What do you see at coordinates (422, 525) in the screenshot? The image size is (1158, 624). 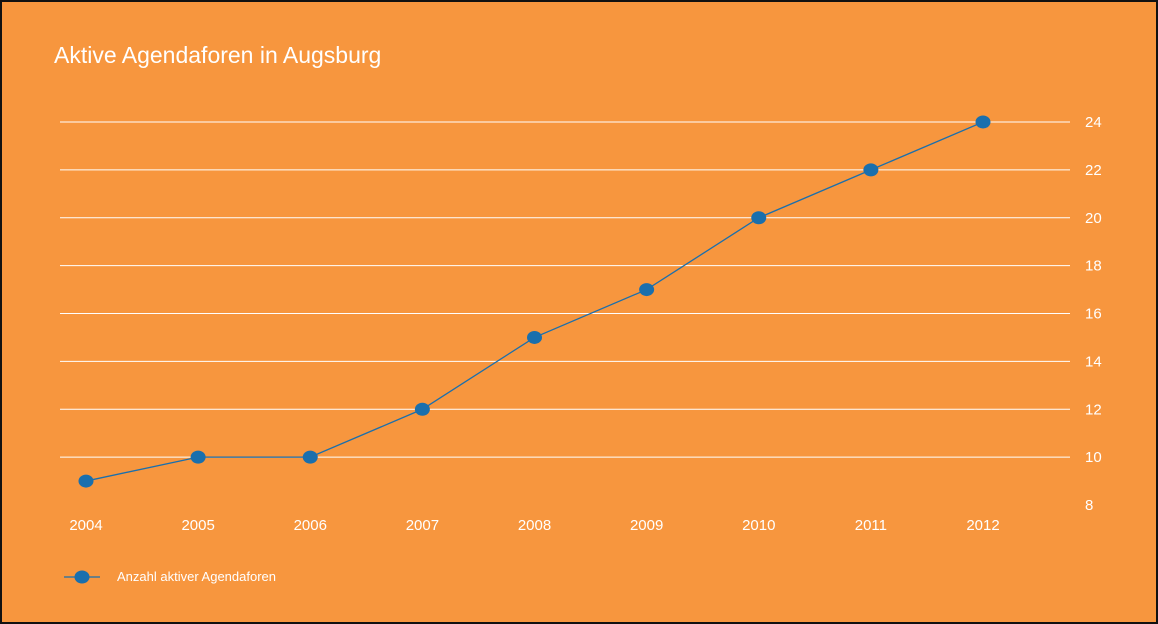 I see `x-tick-label: 2007` at bounding box center [422, 525].